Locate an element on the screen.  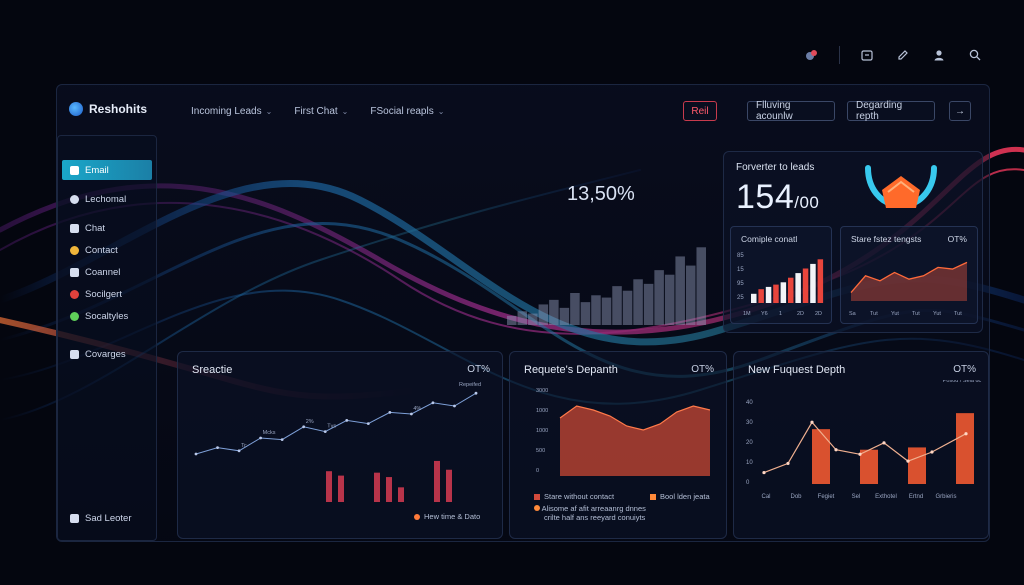
panel-percent: OT% is located at coordinates (964, 369).